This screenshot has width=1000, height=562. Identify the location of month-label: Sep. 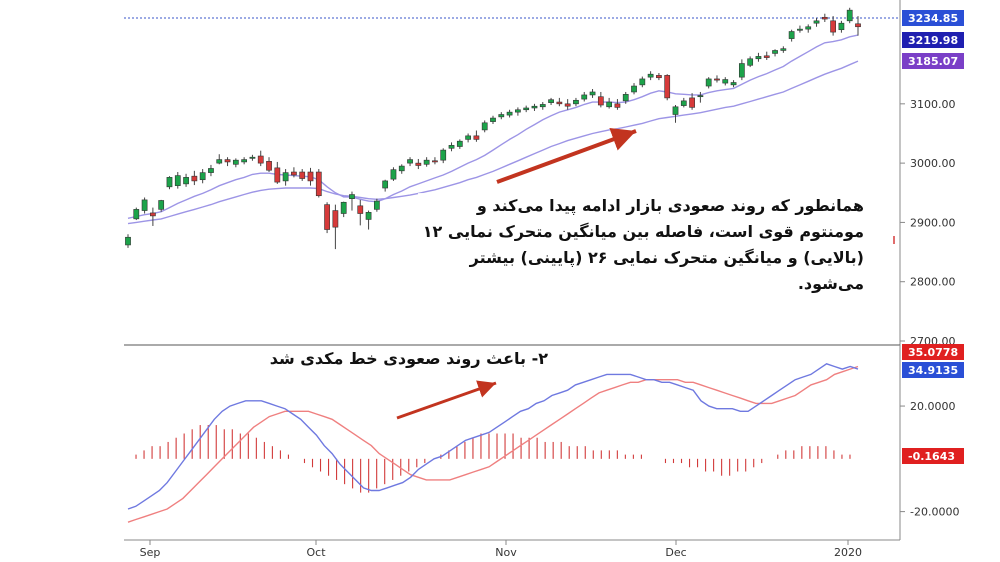
(150, 552).